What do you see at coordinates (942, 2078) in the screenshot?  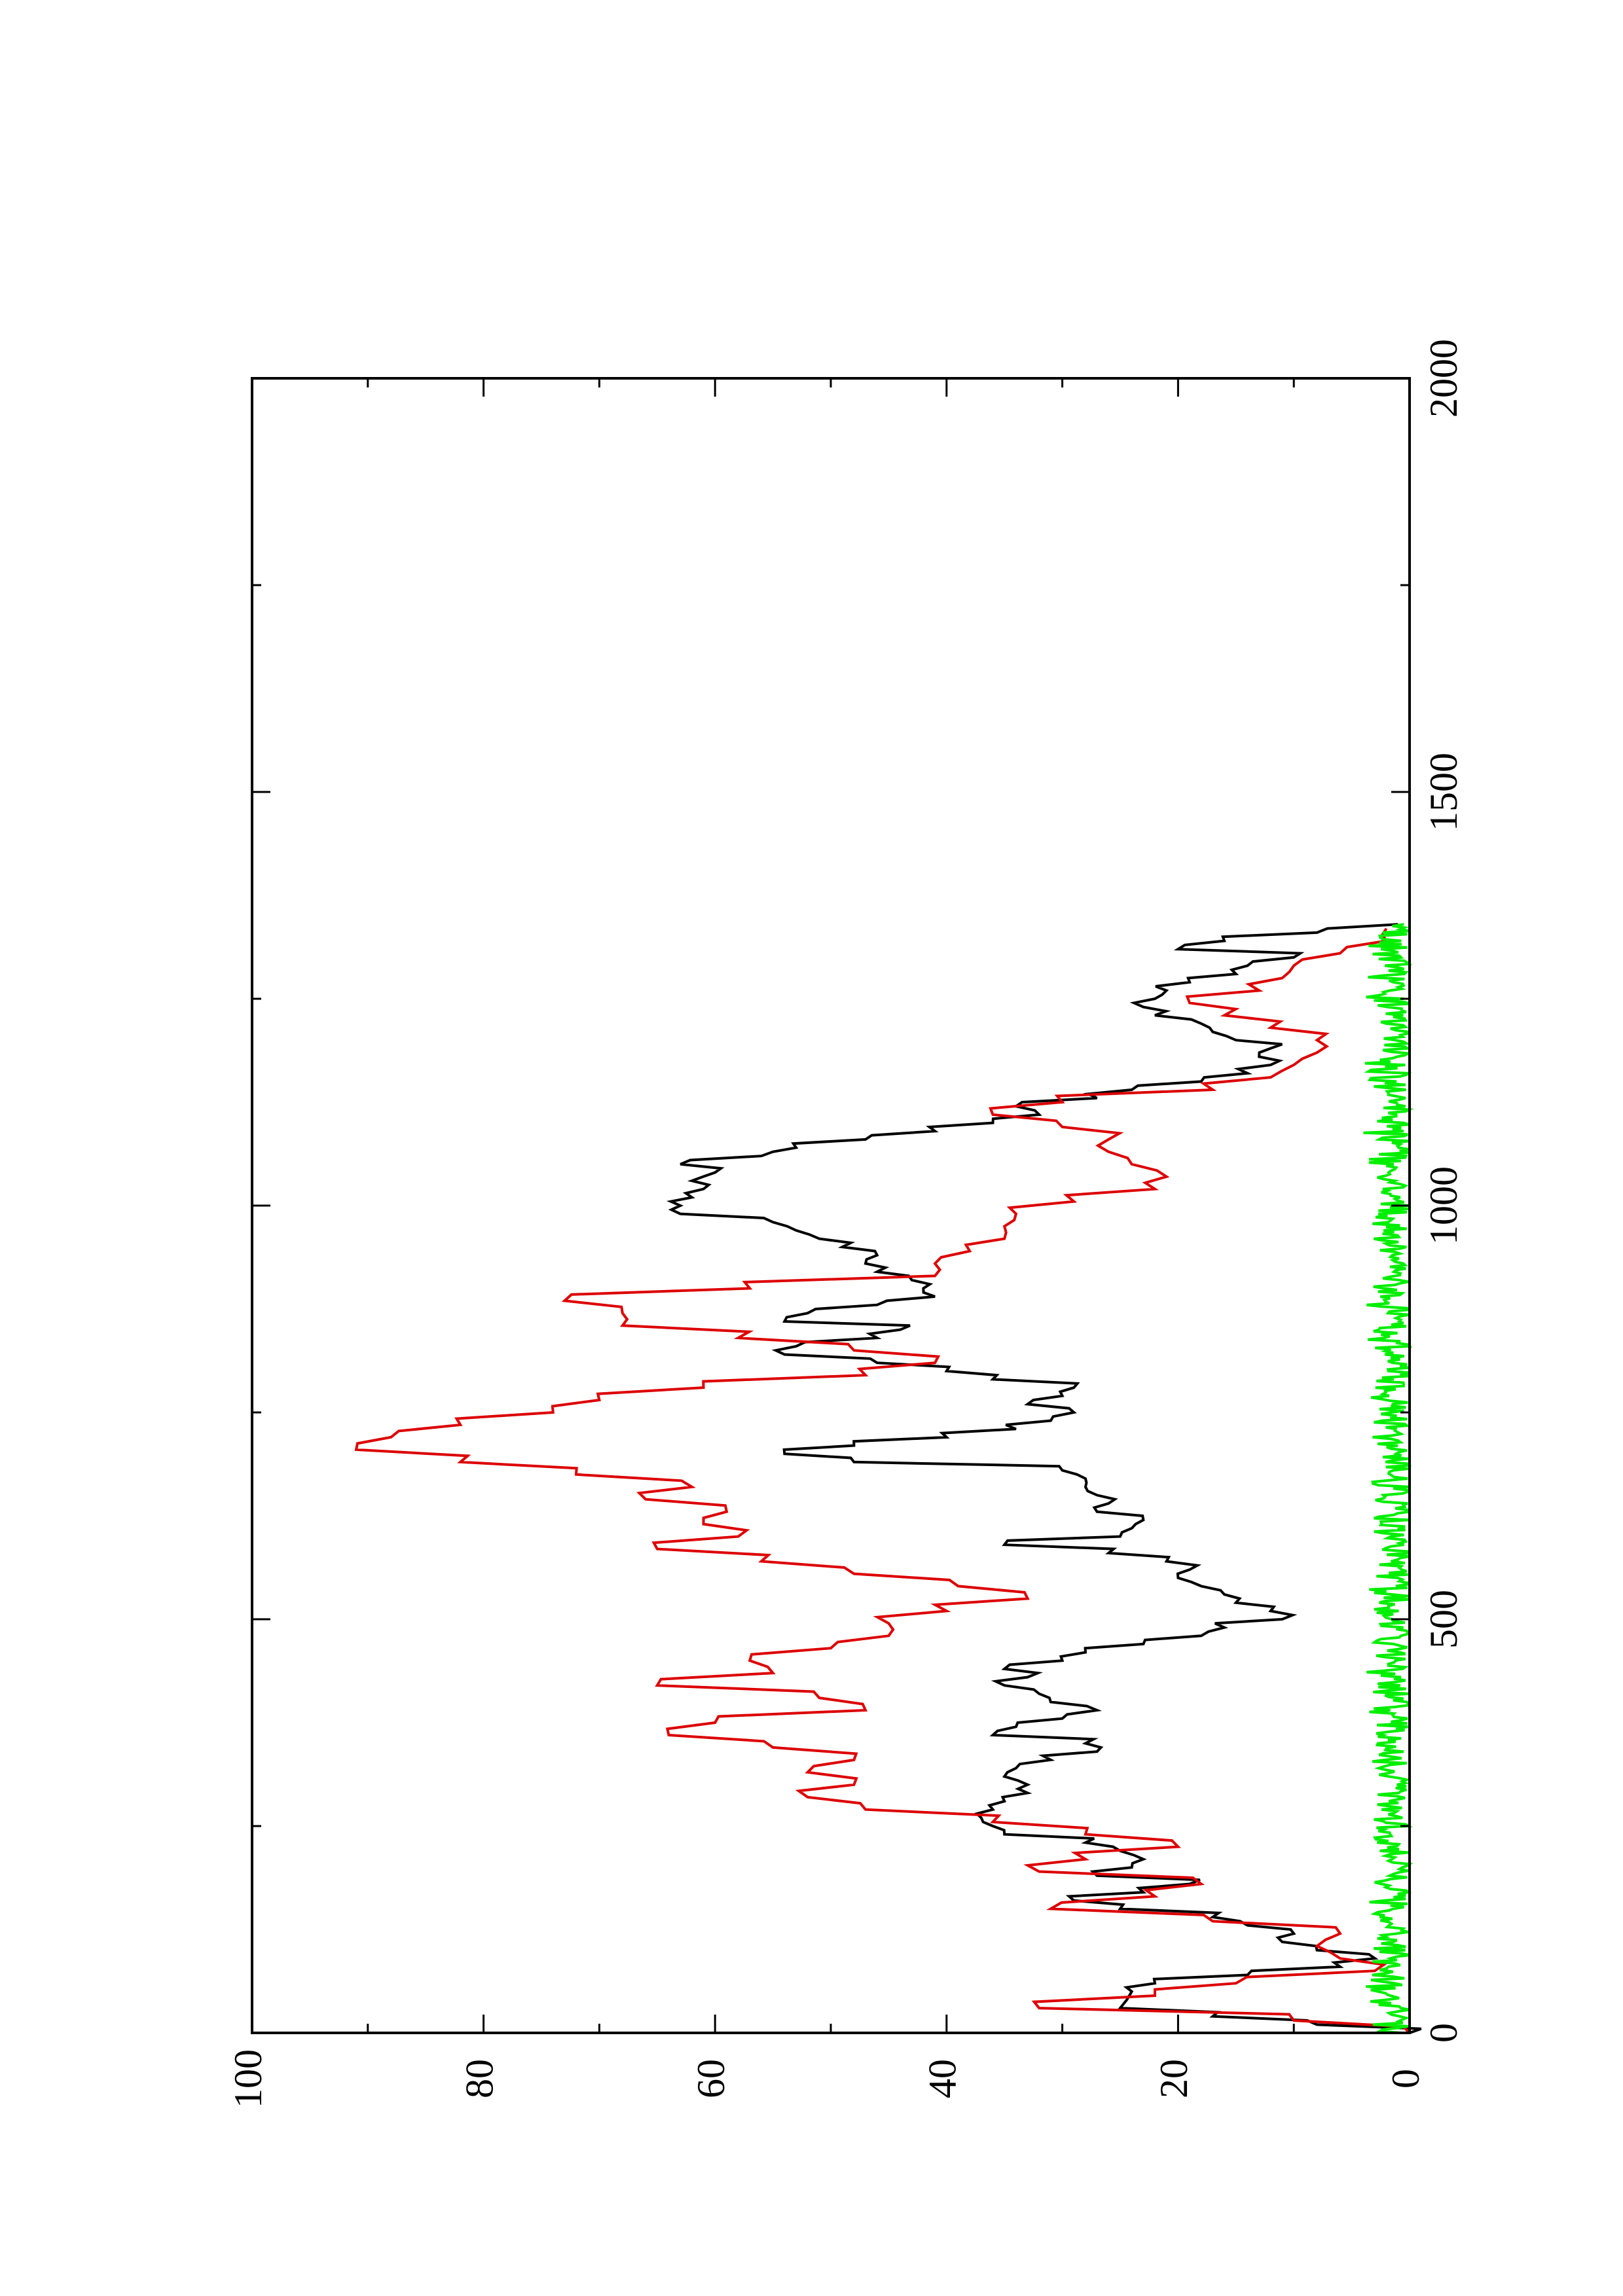 I see `y-tick-label: 40` at bounding box center [942, 2078].